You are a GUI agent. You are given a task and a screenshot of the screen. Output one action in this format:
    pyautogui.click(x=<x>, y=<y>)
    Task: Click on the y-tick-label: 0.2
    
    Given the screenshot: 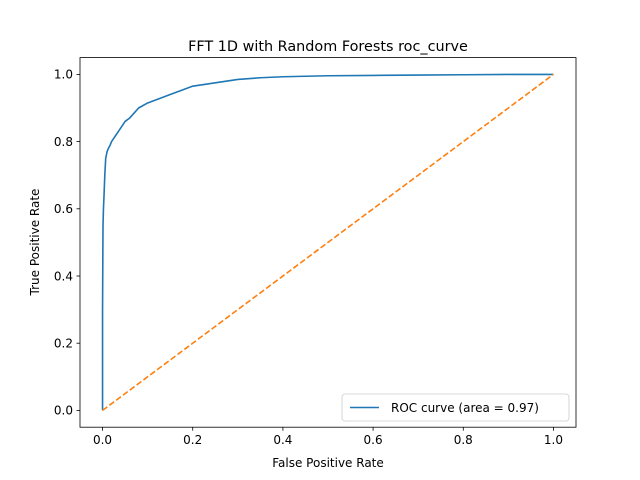 What is the action you would take?
    pyautogui.click(x=63, y=344)
    